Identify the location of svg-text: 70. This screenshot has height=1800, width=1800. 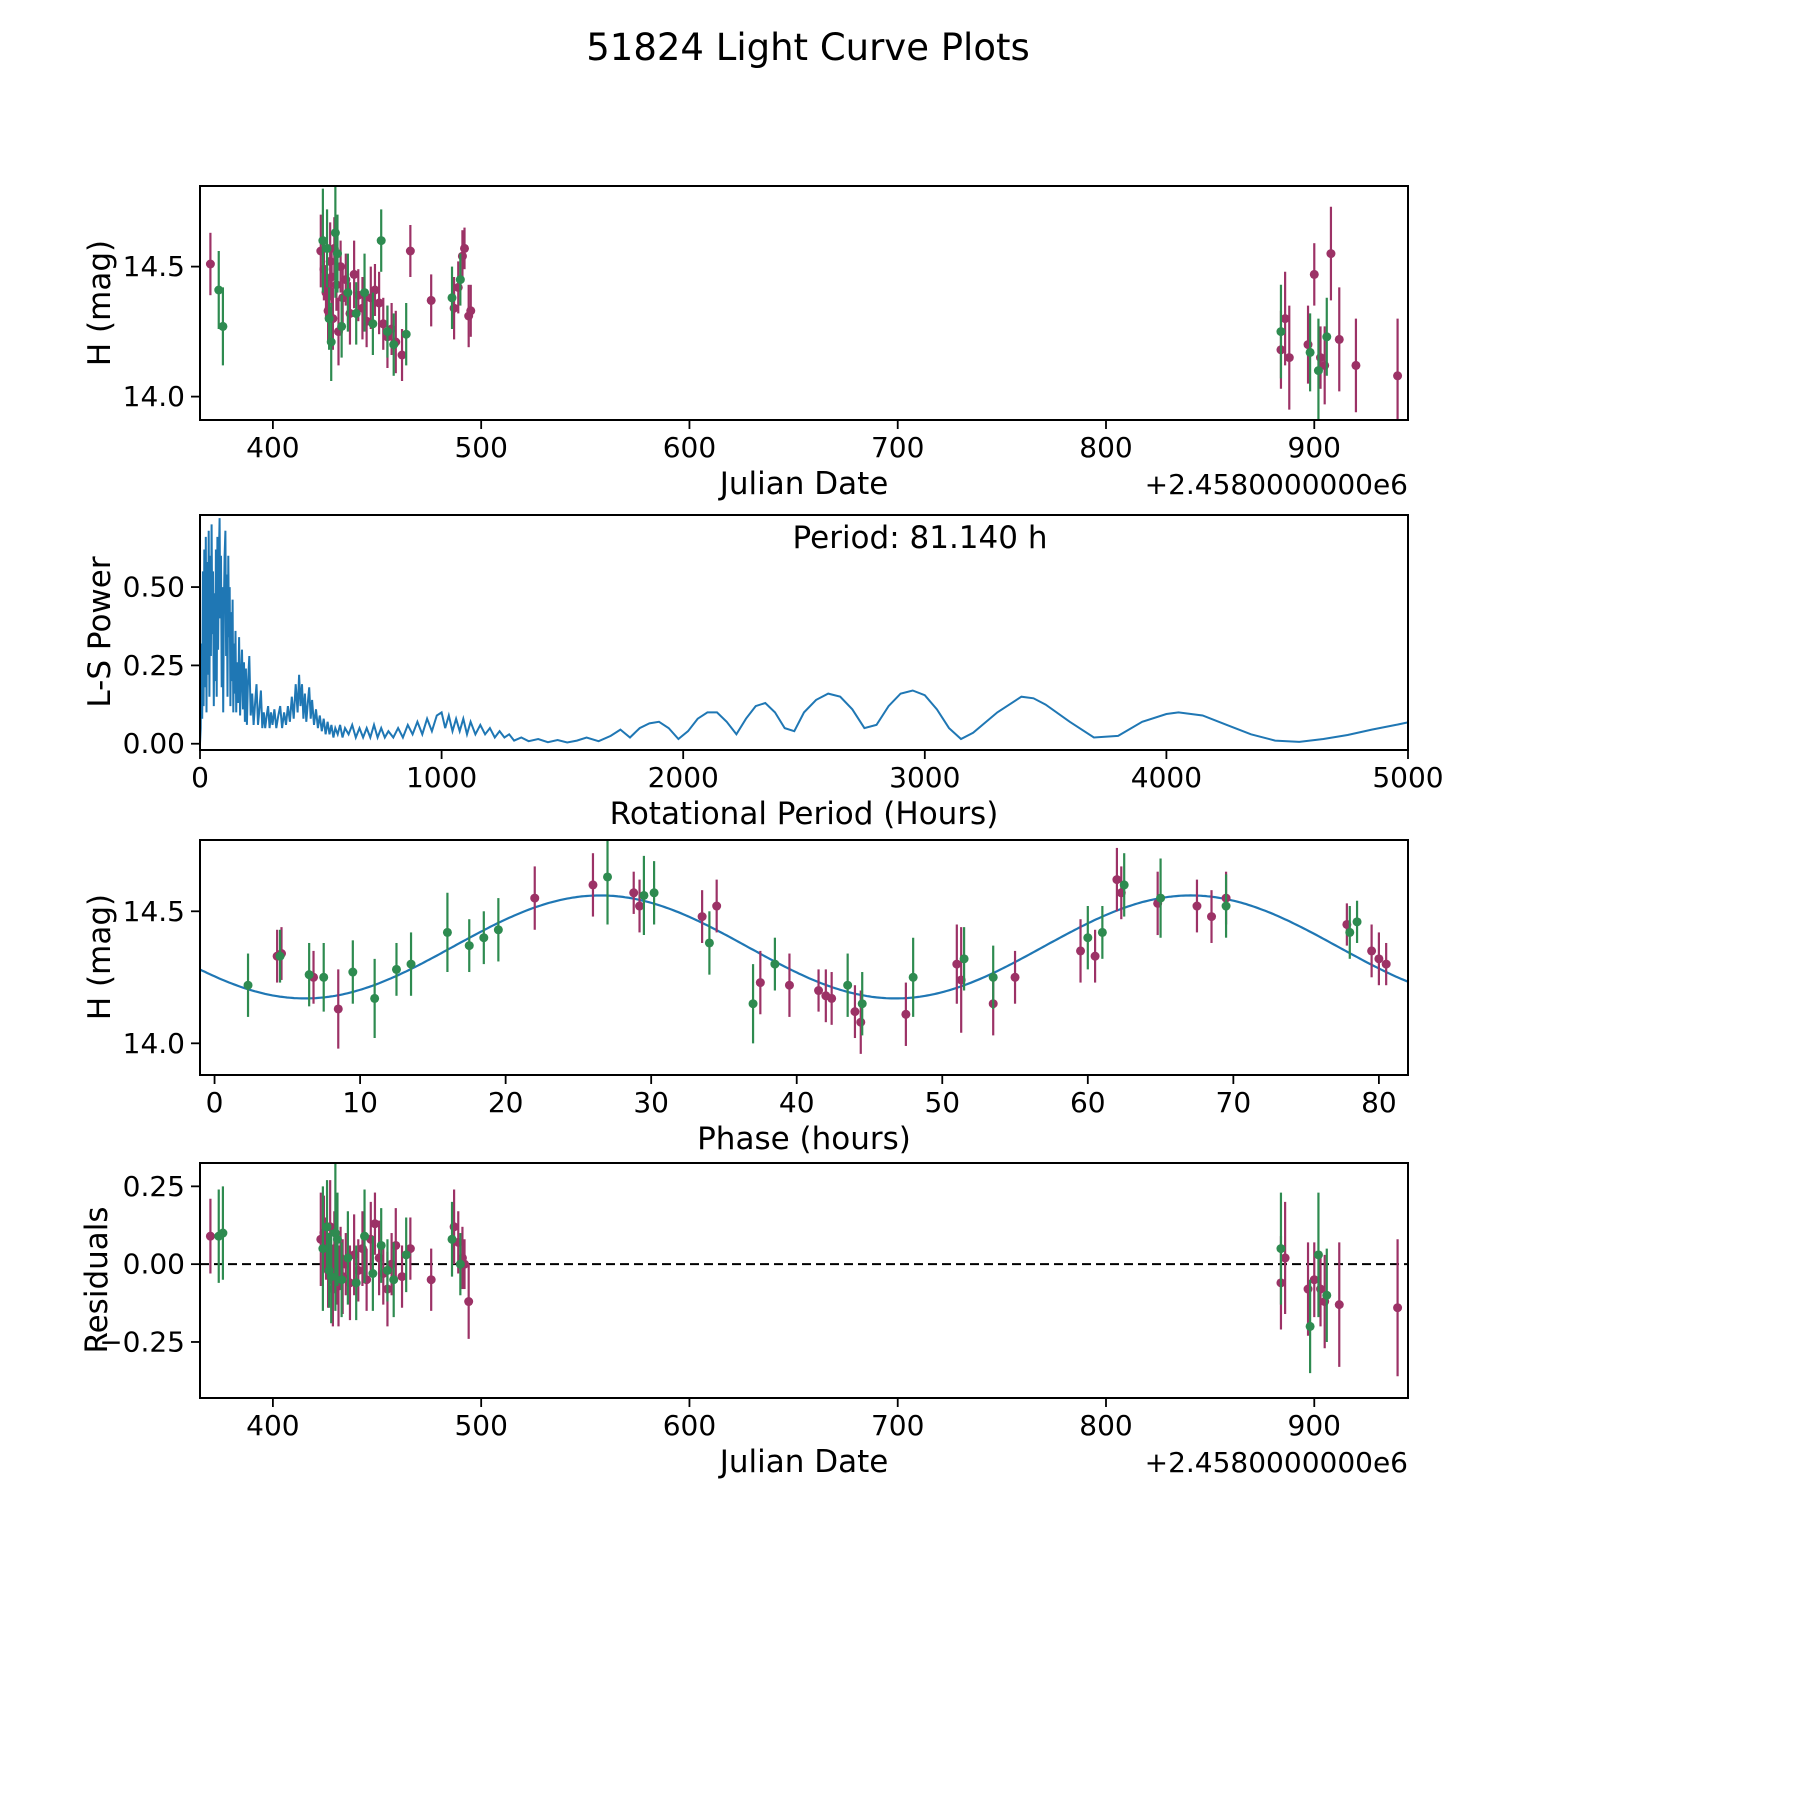
(1234, 1102).